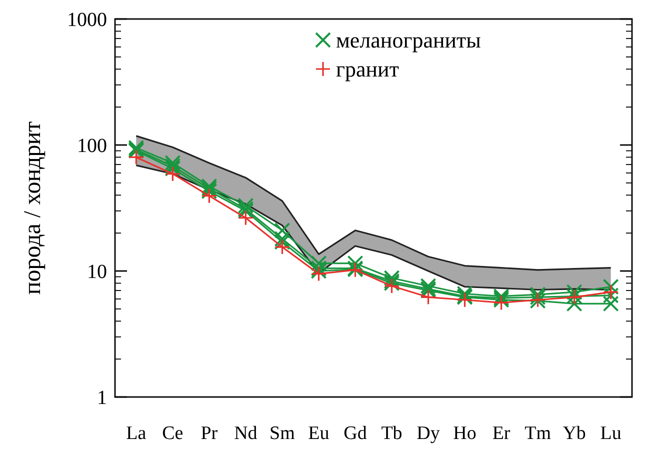 Image resolution: width=647 pixels, height=452 pixels. I want to click on x-tick-label: La, so click(136, 433).